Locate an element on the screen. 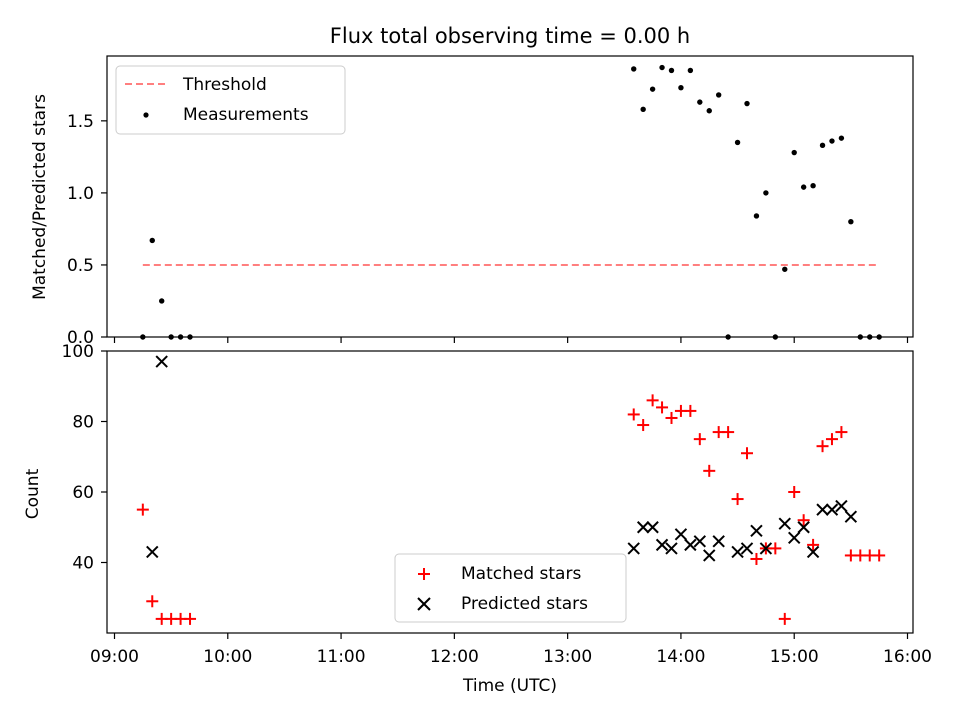 This screenshot has width=960, height=720. bottom-y-tick-label: 100 is located at coordinates (78, 352).